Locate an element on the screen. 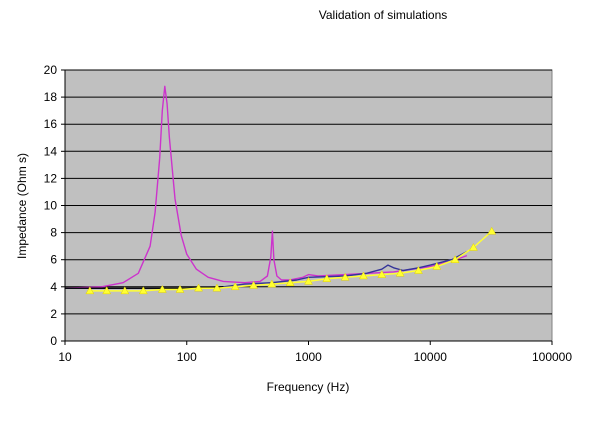 This screenshot has height=421, width=600. y-tick-label: 2 is located at coordinates (53, 314).